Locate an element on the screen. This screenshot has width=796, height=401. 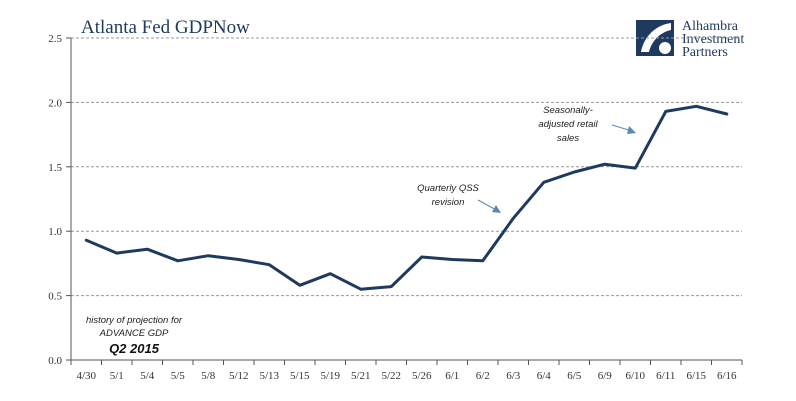
y-tick-label: 1.5 is located at coordinates (55, 168).